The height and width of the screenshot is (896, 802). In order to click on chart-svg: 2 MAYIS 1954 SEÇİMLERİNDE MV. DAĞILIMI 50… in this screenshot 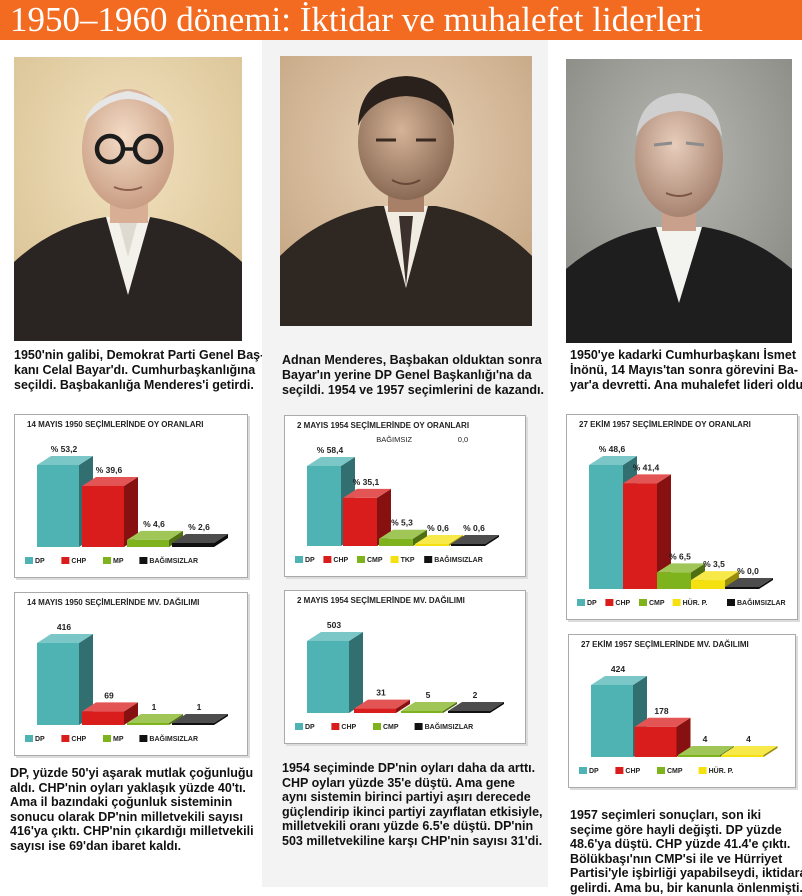, I will do `click(399, 663)`.